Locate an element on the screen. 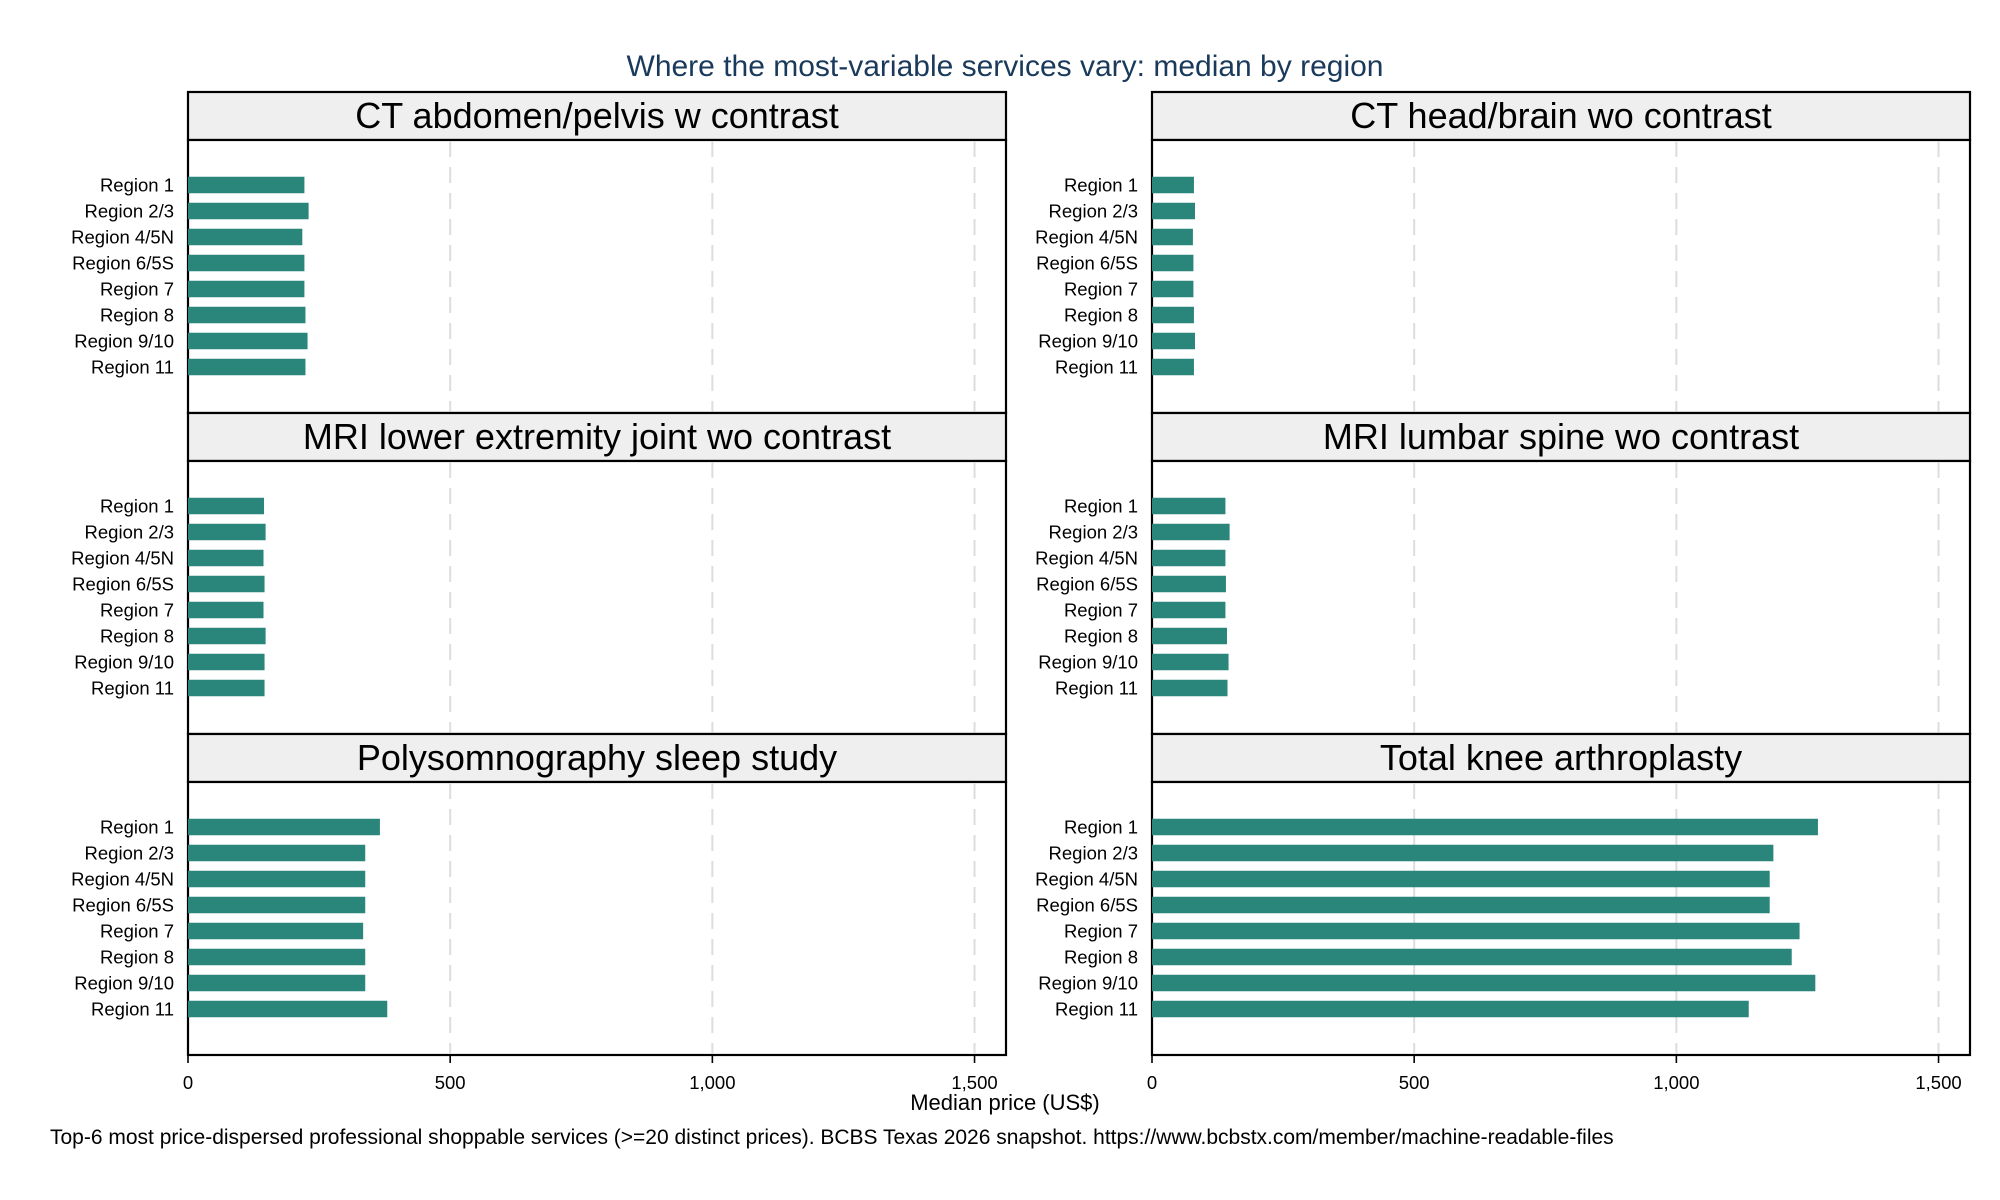  facet-title: Polysomnography sleep study is located at coordinates (597, 757).